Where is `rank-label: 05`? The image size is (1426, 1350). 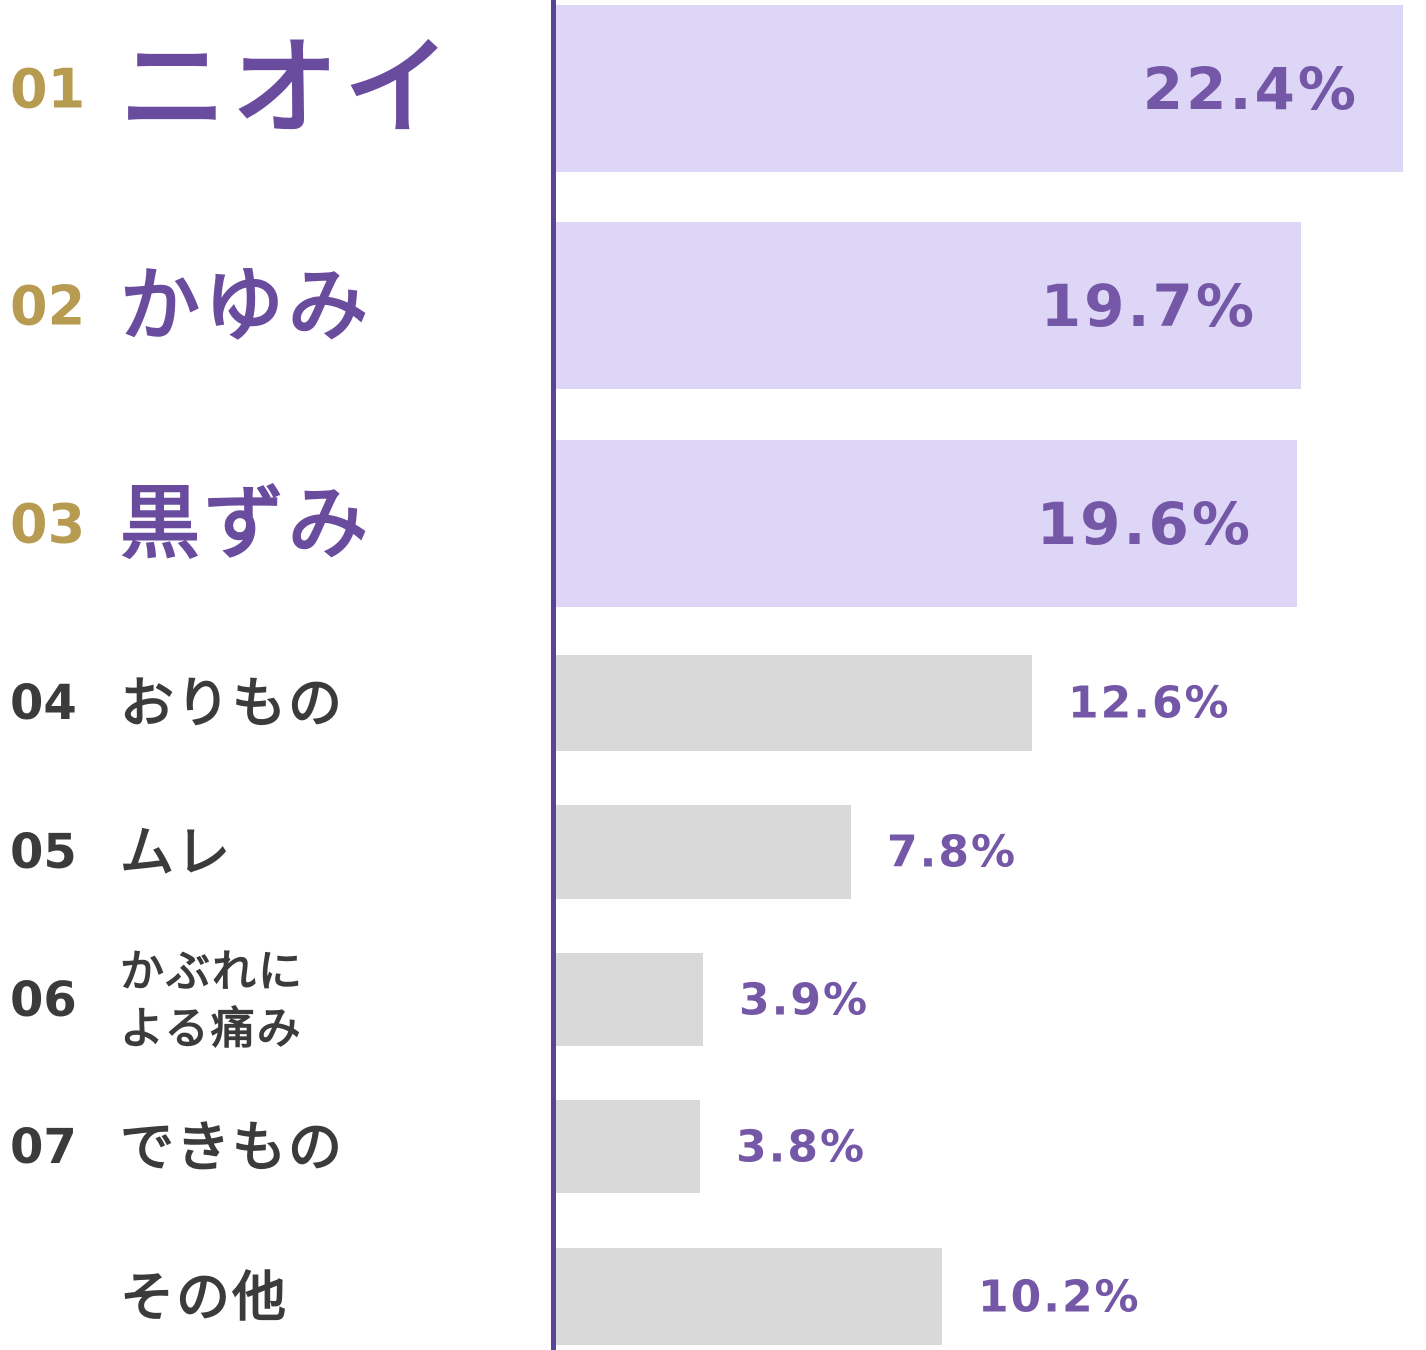
rank-label: 05 is located at coordinates (43, 852).